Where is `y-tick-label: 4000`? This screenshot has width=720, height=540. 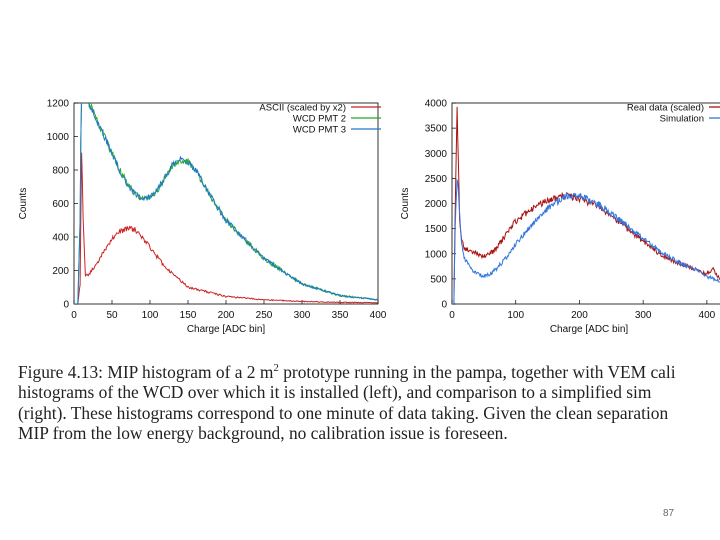 y-tick-label: 4000 is located at coordinates (436, 104).